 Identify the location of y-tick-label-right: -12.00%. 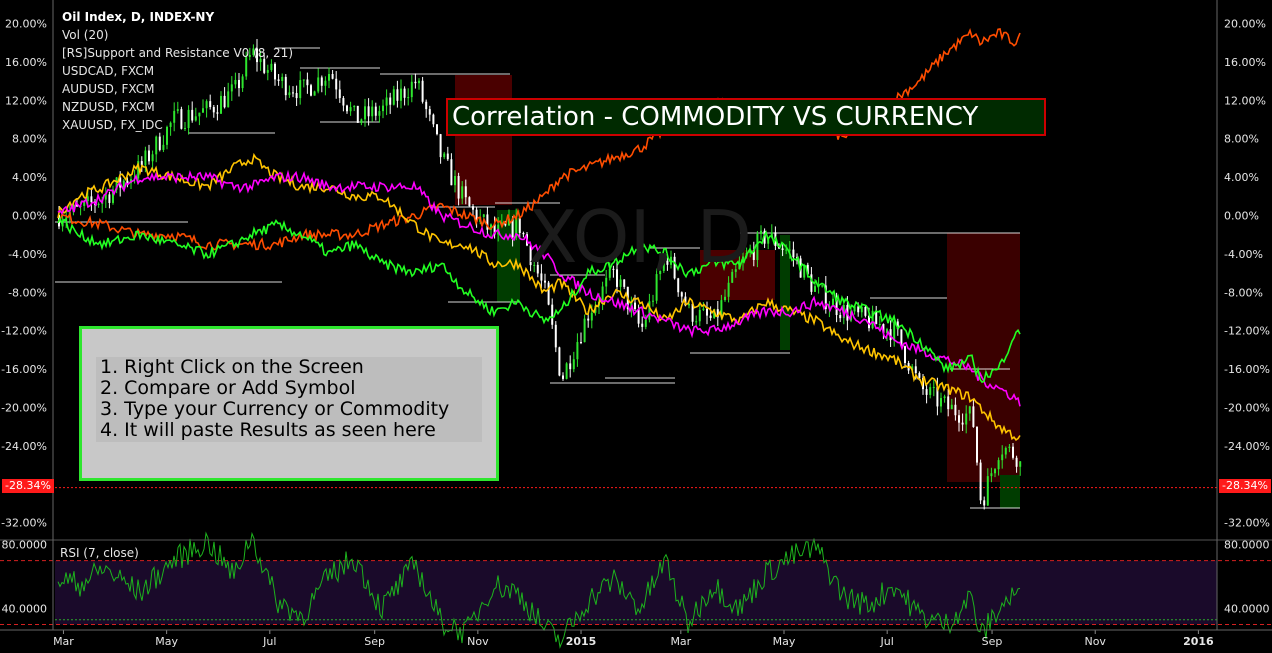
(1247, 331).